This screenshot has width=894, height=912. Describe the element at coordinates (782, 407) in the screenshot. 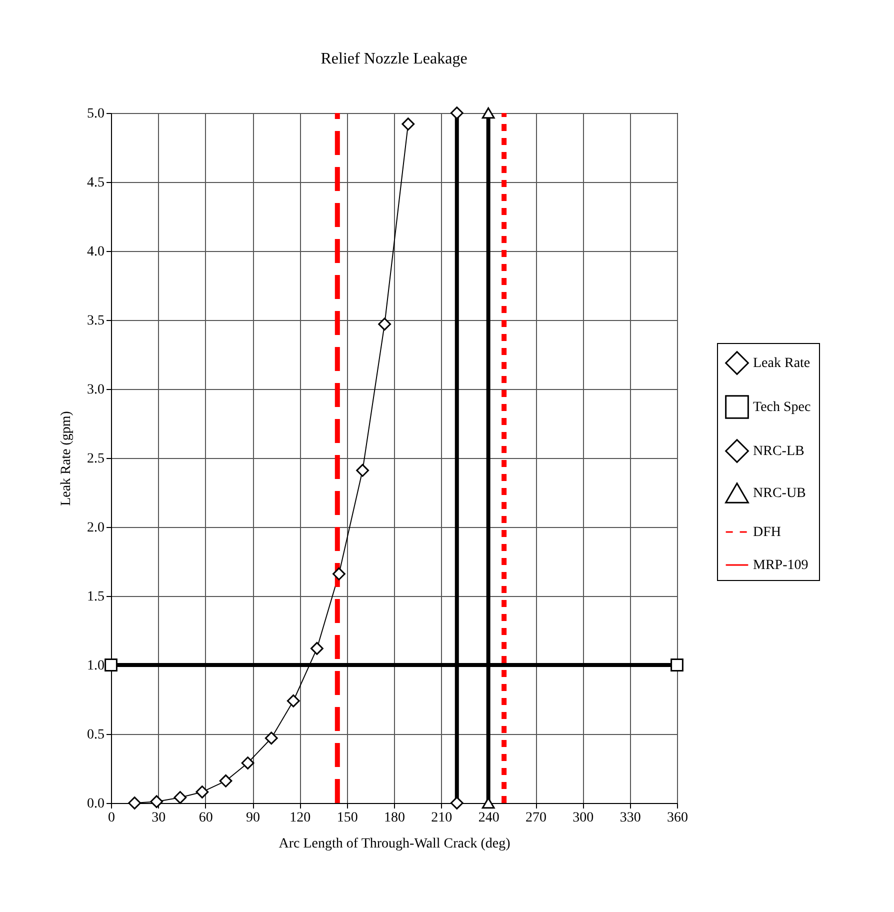

I see `legend-label: Tech Spec` at that location.